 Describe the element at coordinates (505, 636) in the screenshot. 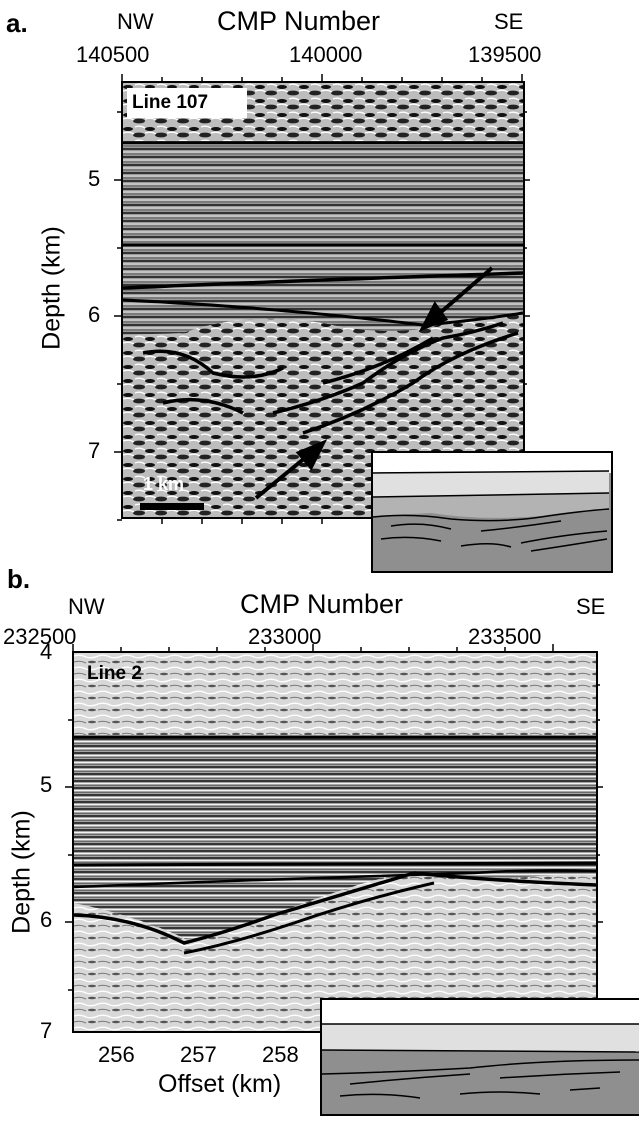

I see `panel-b-top-tick-label: 233500` at that location.